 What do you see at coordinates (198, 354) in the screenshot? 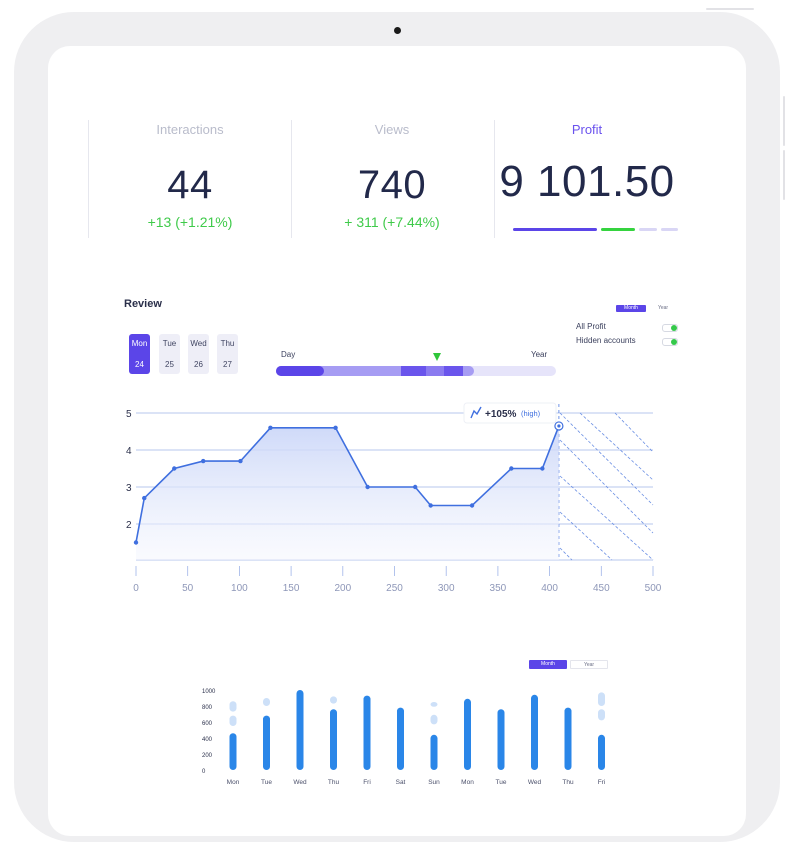
I see `day-button-wed: Wed 26` at bounding box center [198, 354].